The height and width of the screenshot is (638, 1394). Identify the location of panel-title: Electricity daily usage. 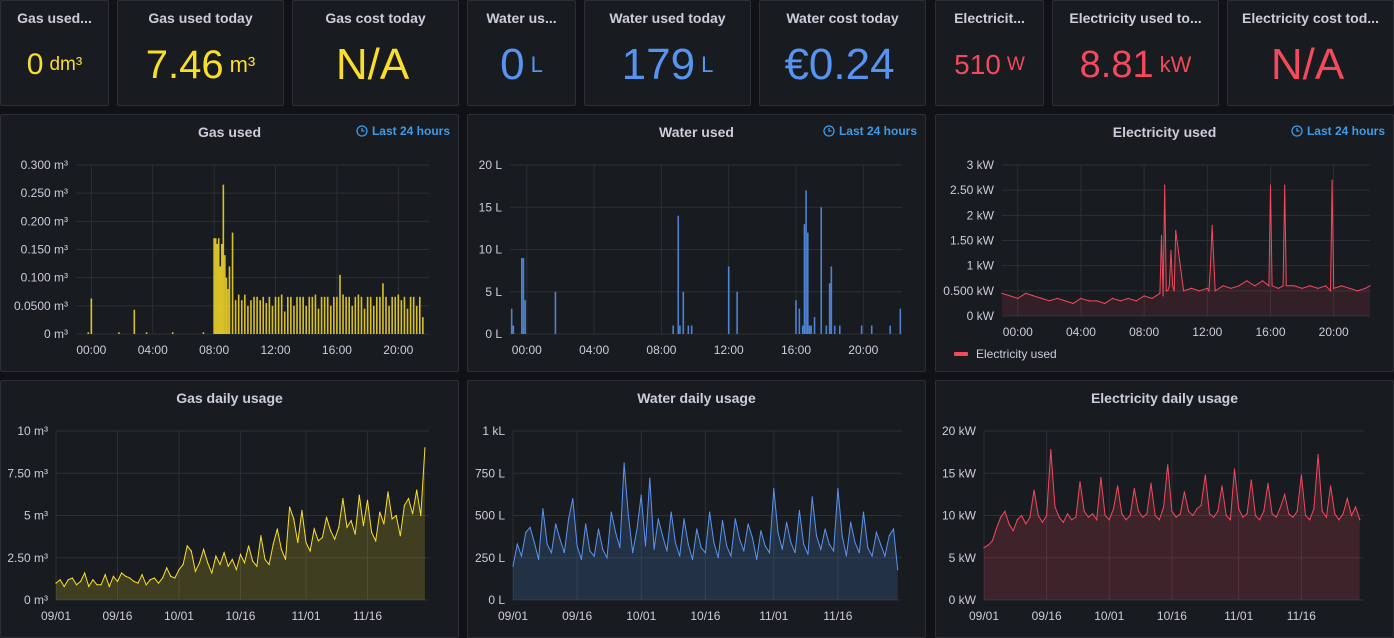
(1164, 398).